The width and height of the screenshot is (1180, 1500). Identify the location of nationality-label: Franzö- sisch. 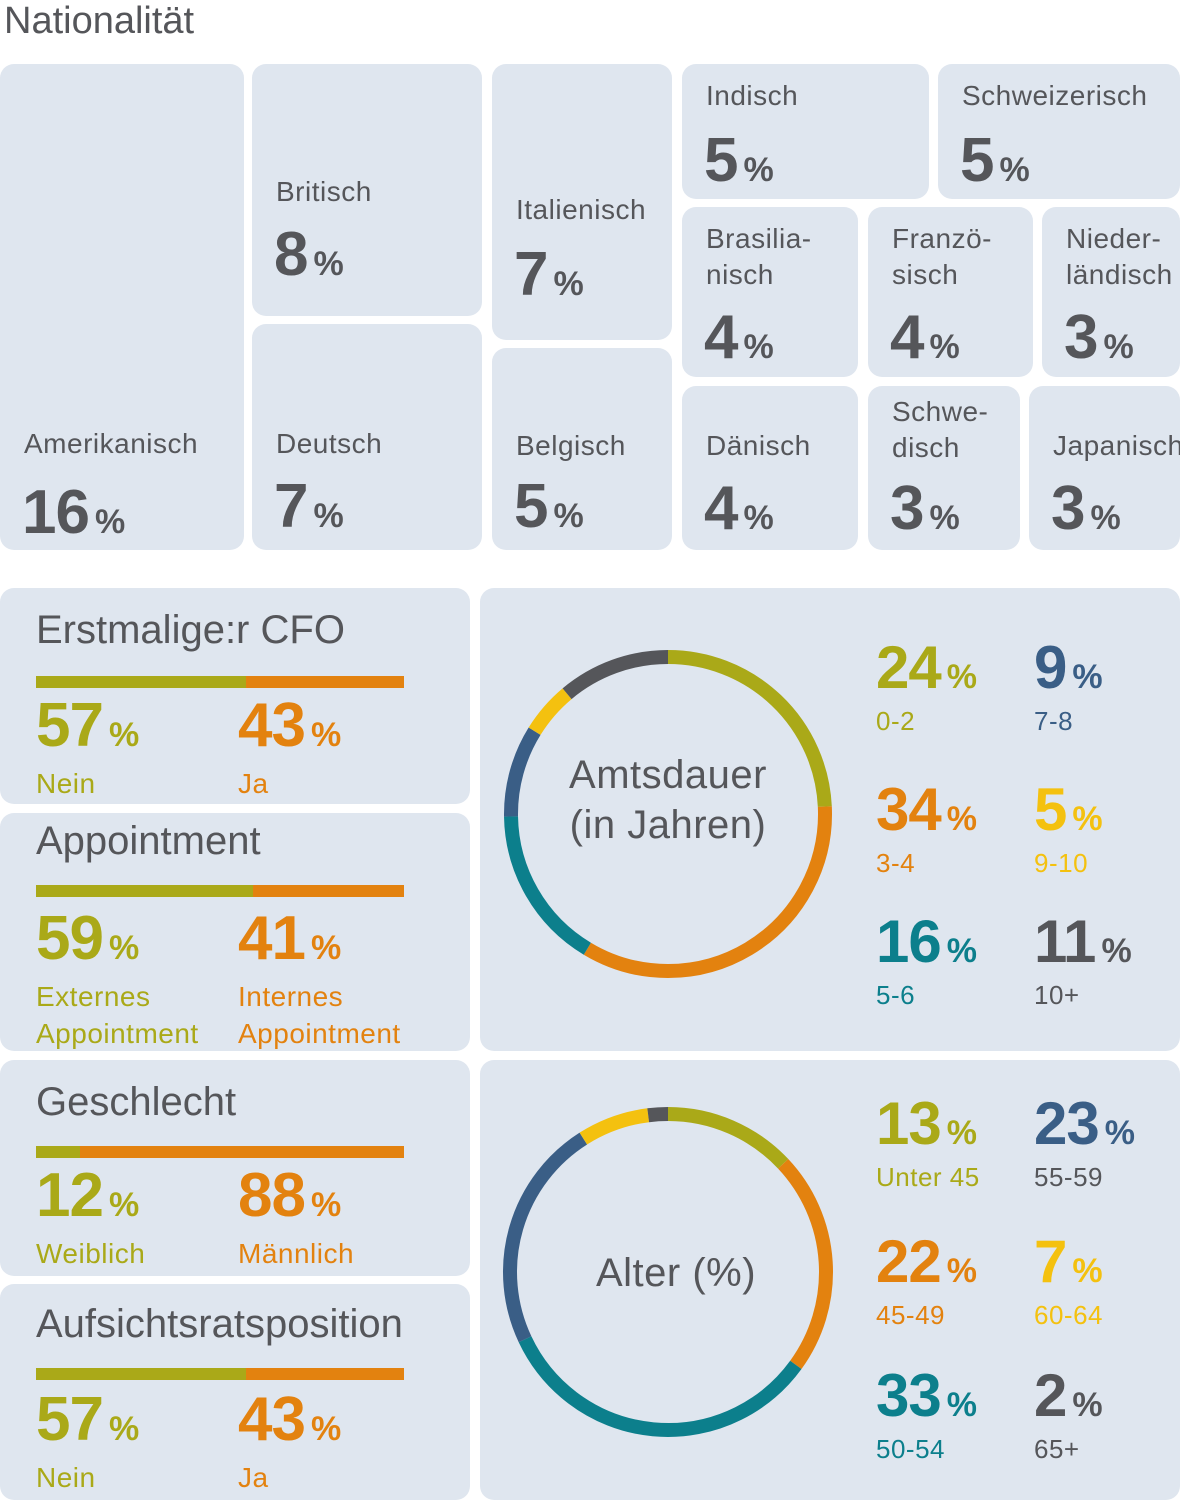
(942, 256).